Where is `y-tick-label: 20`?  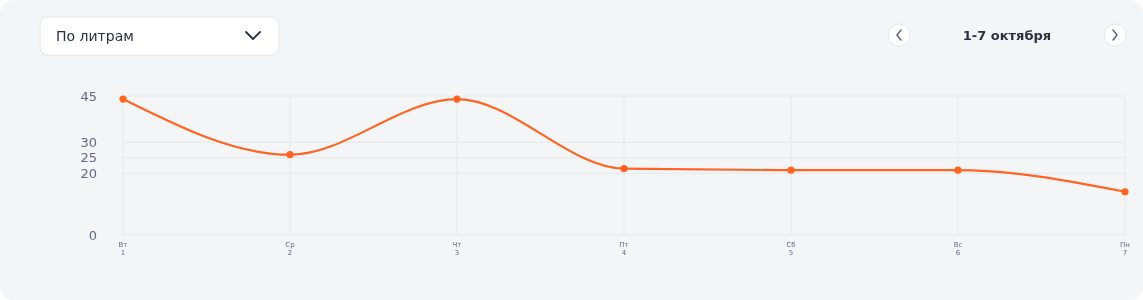 y-tick-label: 20 is located at coordinates (88, 173).